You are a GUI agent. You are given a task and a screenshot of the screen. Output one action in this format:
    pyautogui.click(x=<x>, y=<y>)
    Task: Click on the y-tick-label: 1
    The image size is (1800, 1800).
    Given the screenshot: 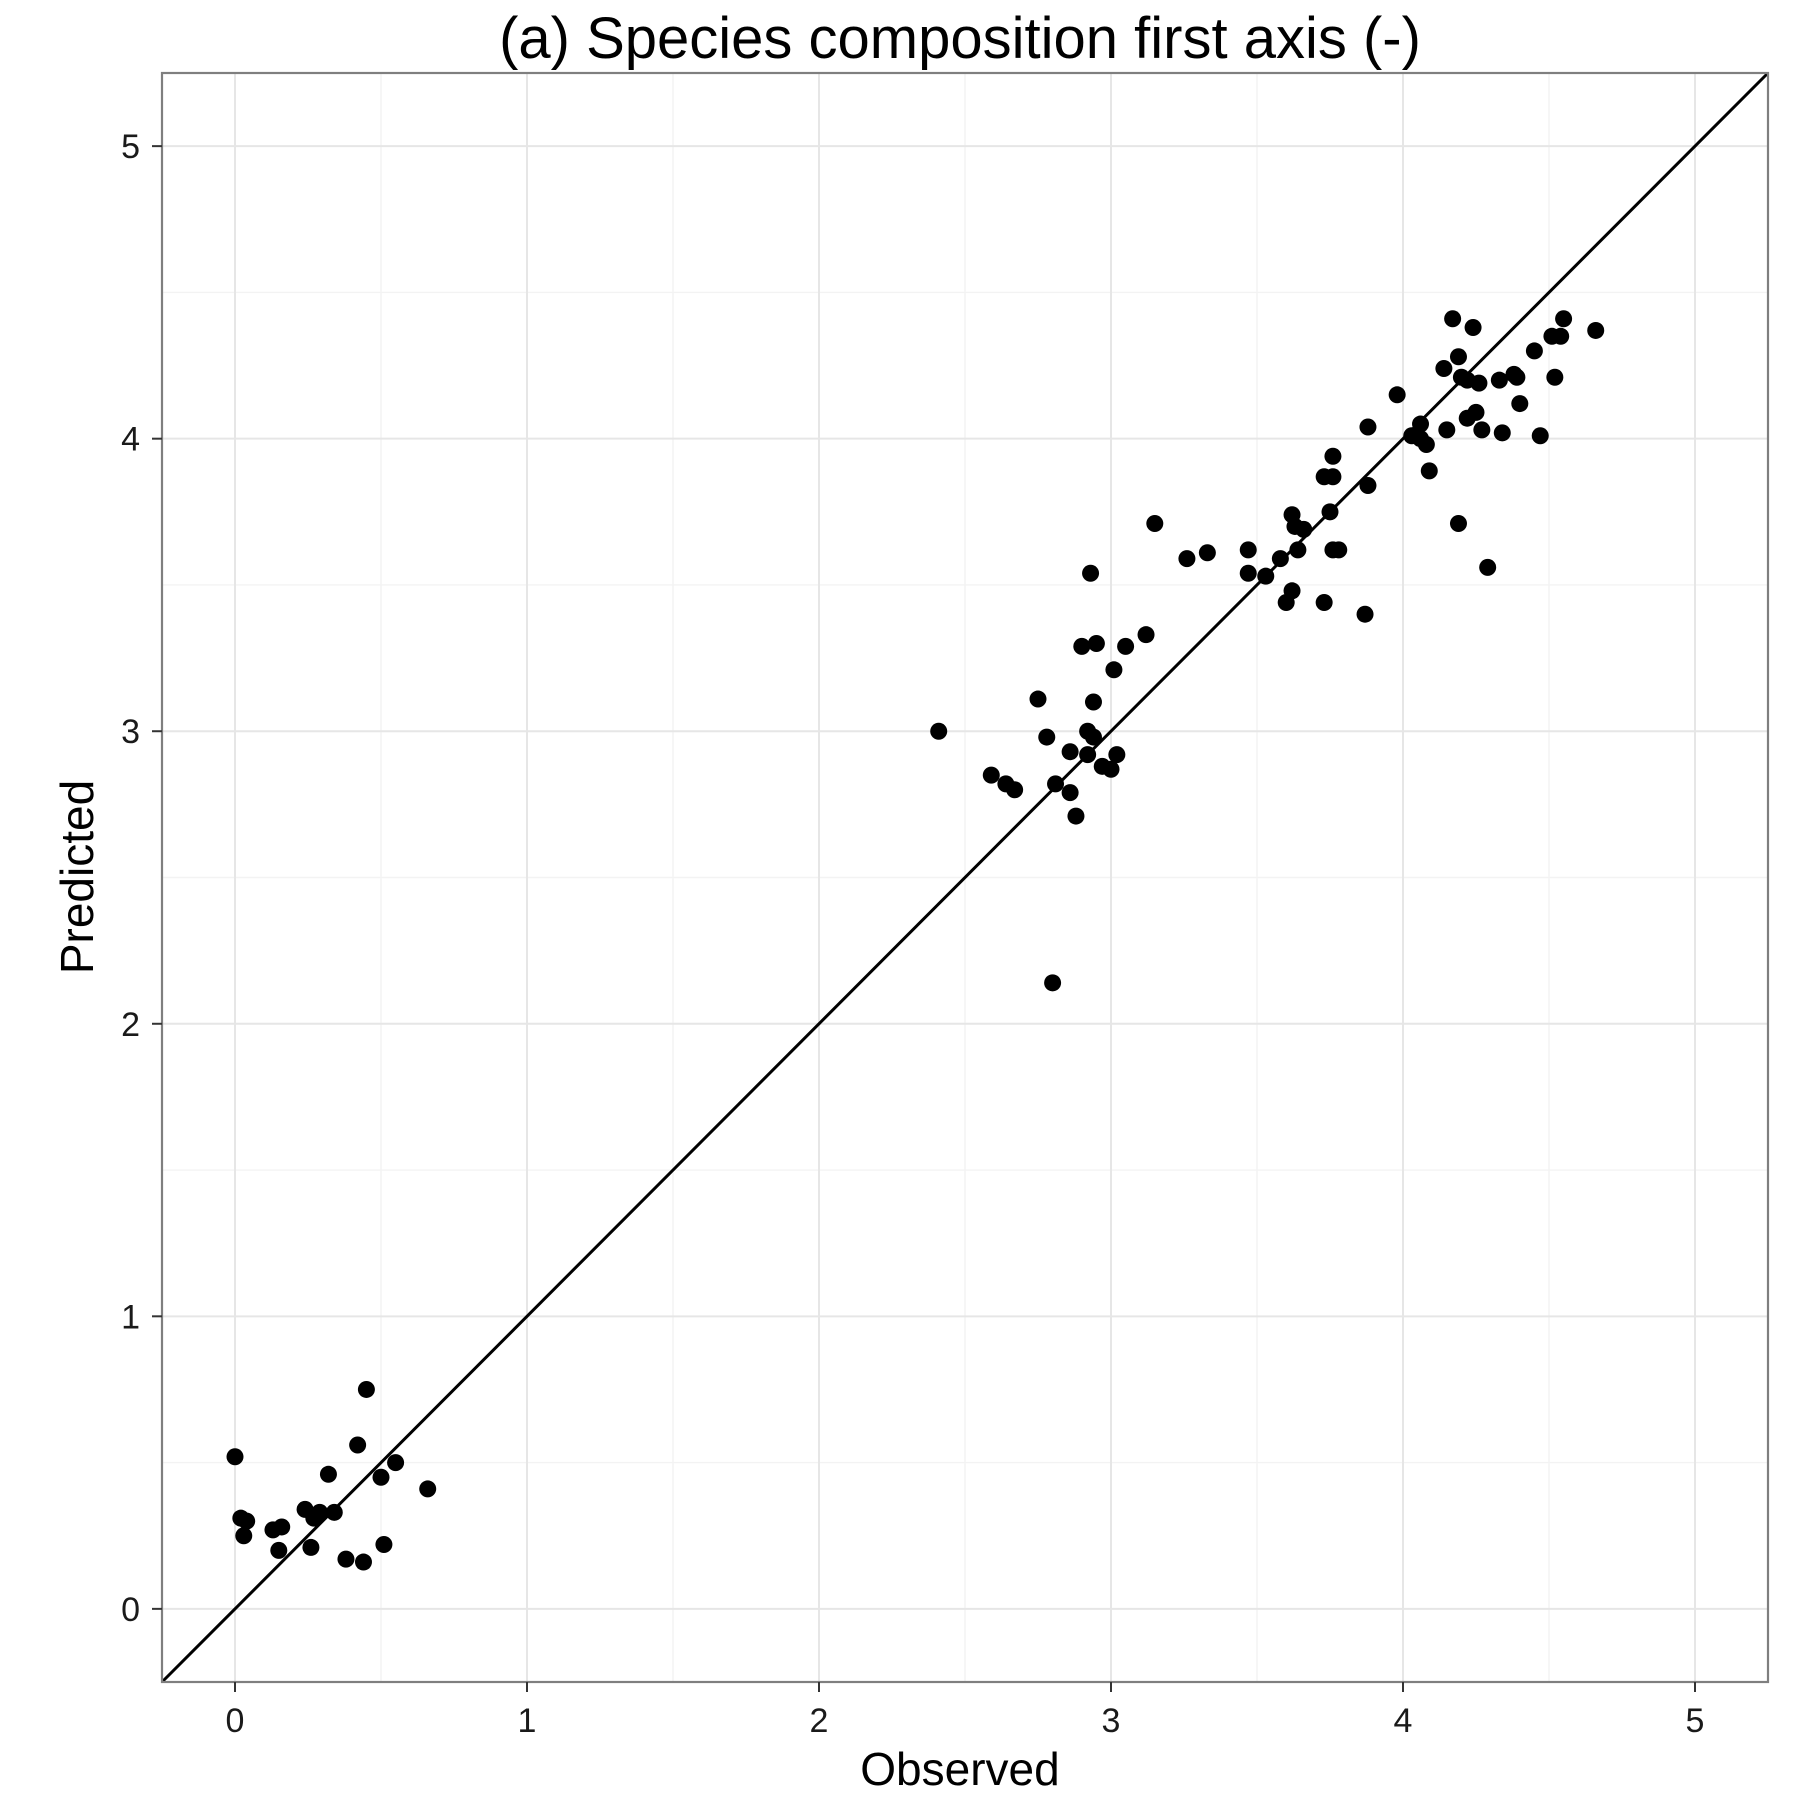 What is the action you would take?
    pyautogui.click(x=130, y=1317)
    